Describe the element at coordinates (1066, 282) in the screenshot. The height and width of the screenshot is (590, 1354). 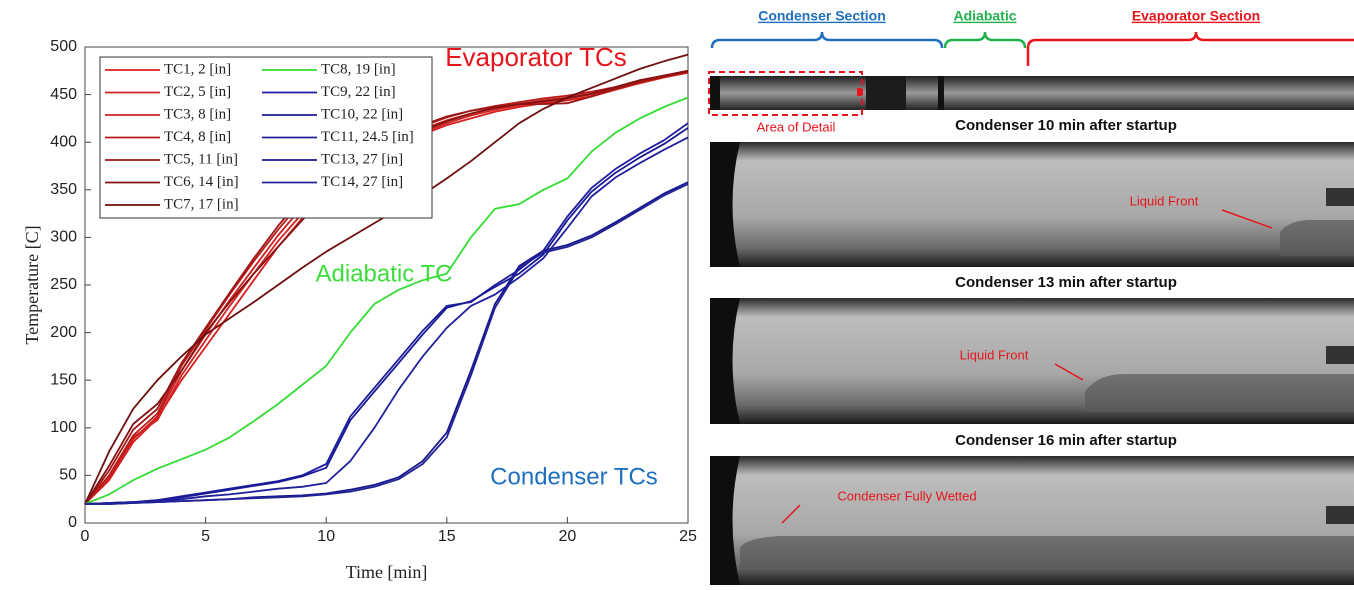
I see `frame-title: Condenser 13 min after startup` at that location.